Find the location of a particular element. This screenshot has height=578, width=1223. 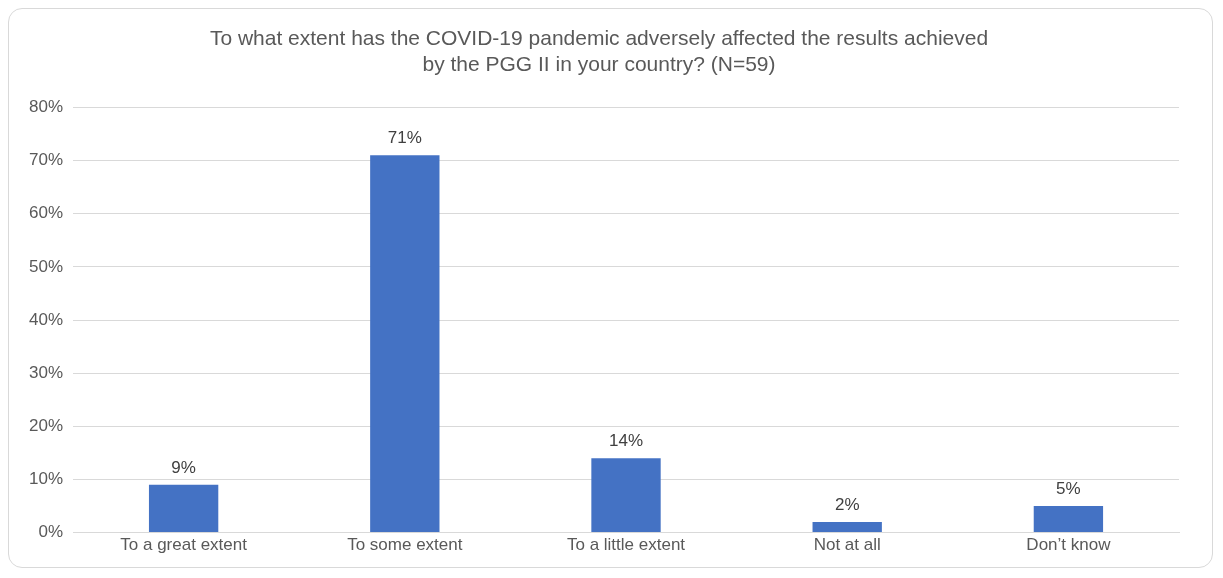

y-tick-label: 60% is located at coordinates (46, 213).